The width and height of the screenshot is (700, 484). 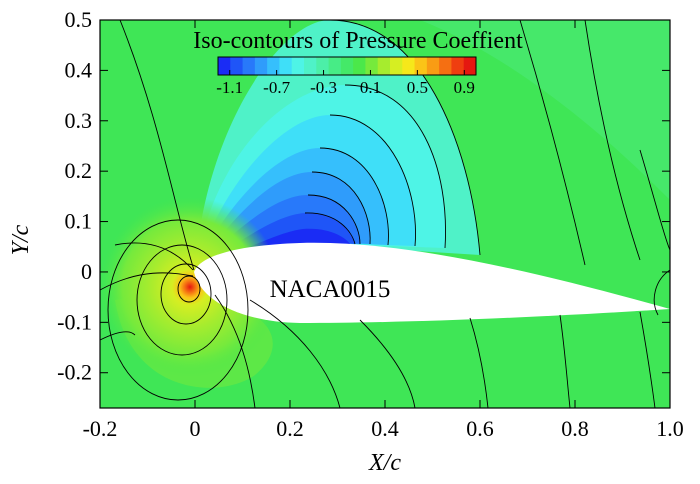 I want to click on upper-right-band, so click(x=545, y=110).